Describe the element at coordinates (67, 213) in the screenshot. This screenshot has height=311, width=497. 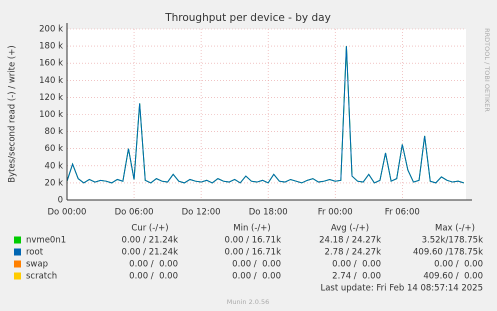
I see `x-tick-label: Do 00:00` at that location.